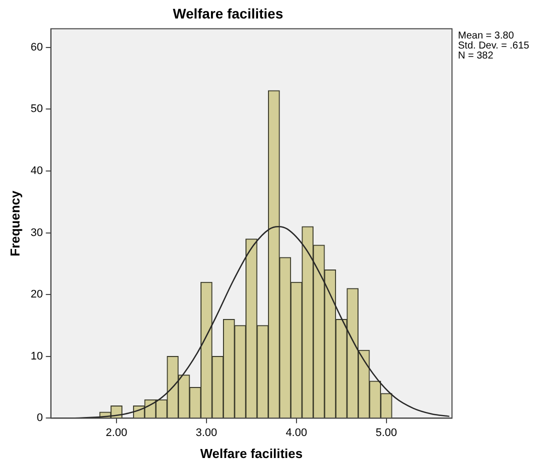 The width and height of the screenshot is (544, 470). I want to click on y-tick-label: 0, so click(39, 418).